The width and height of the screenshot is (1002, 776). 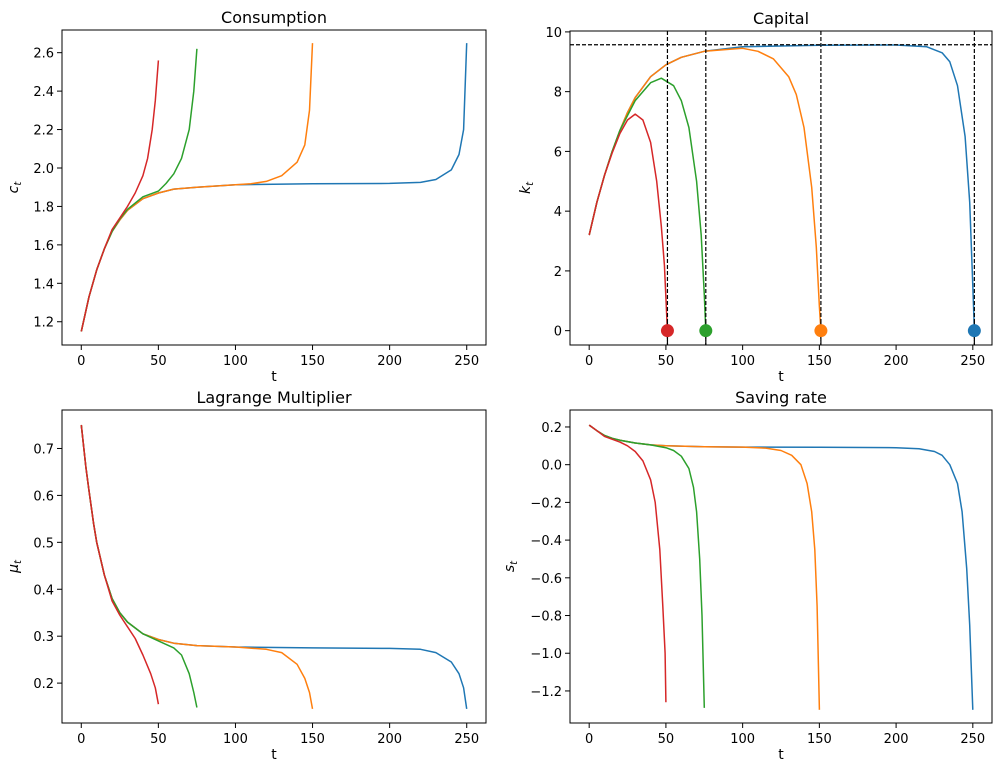 What do you see at coordinates (43, 207) in the screenshot?
I see `y-tick-label: 1.8` at bounding box center [43, 207].